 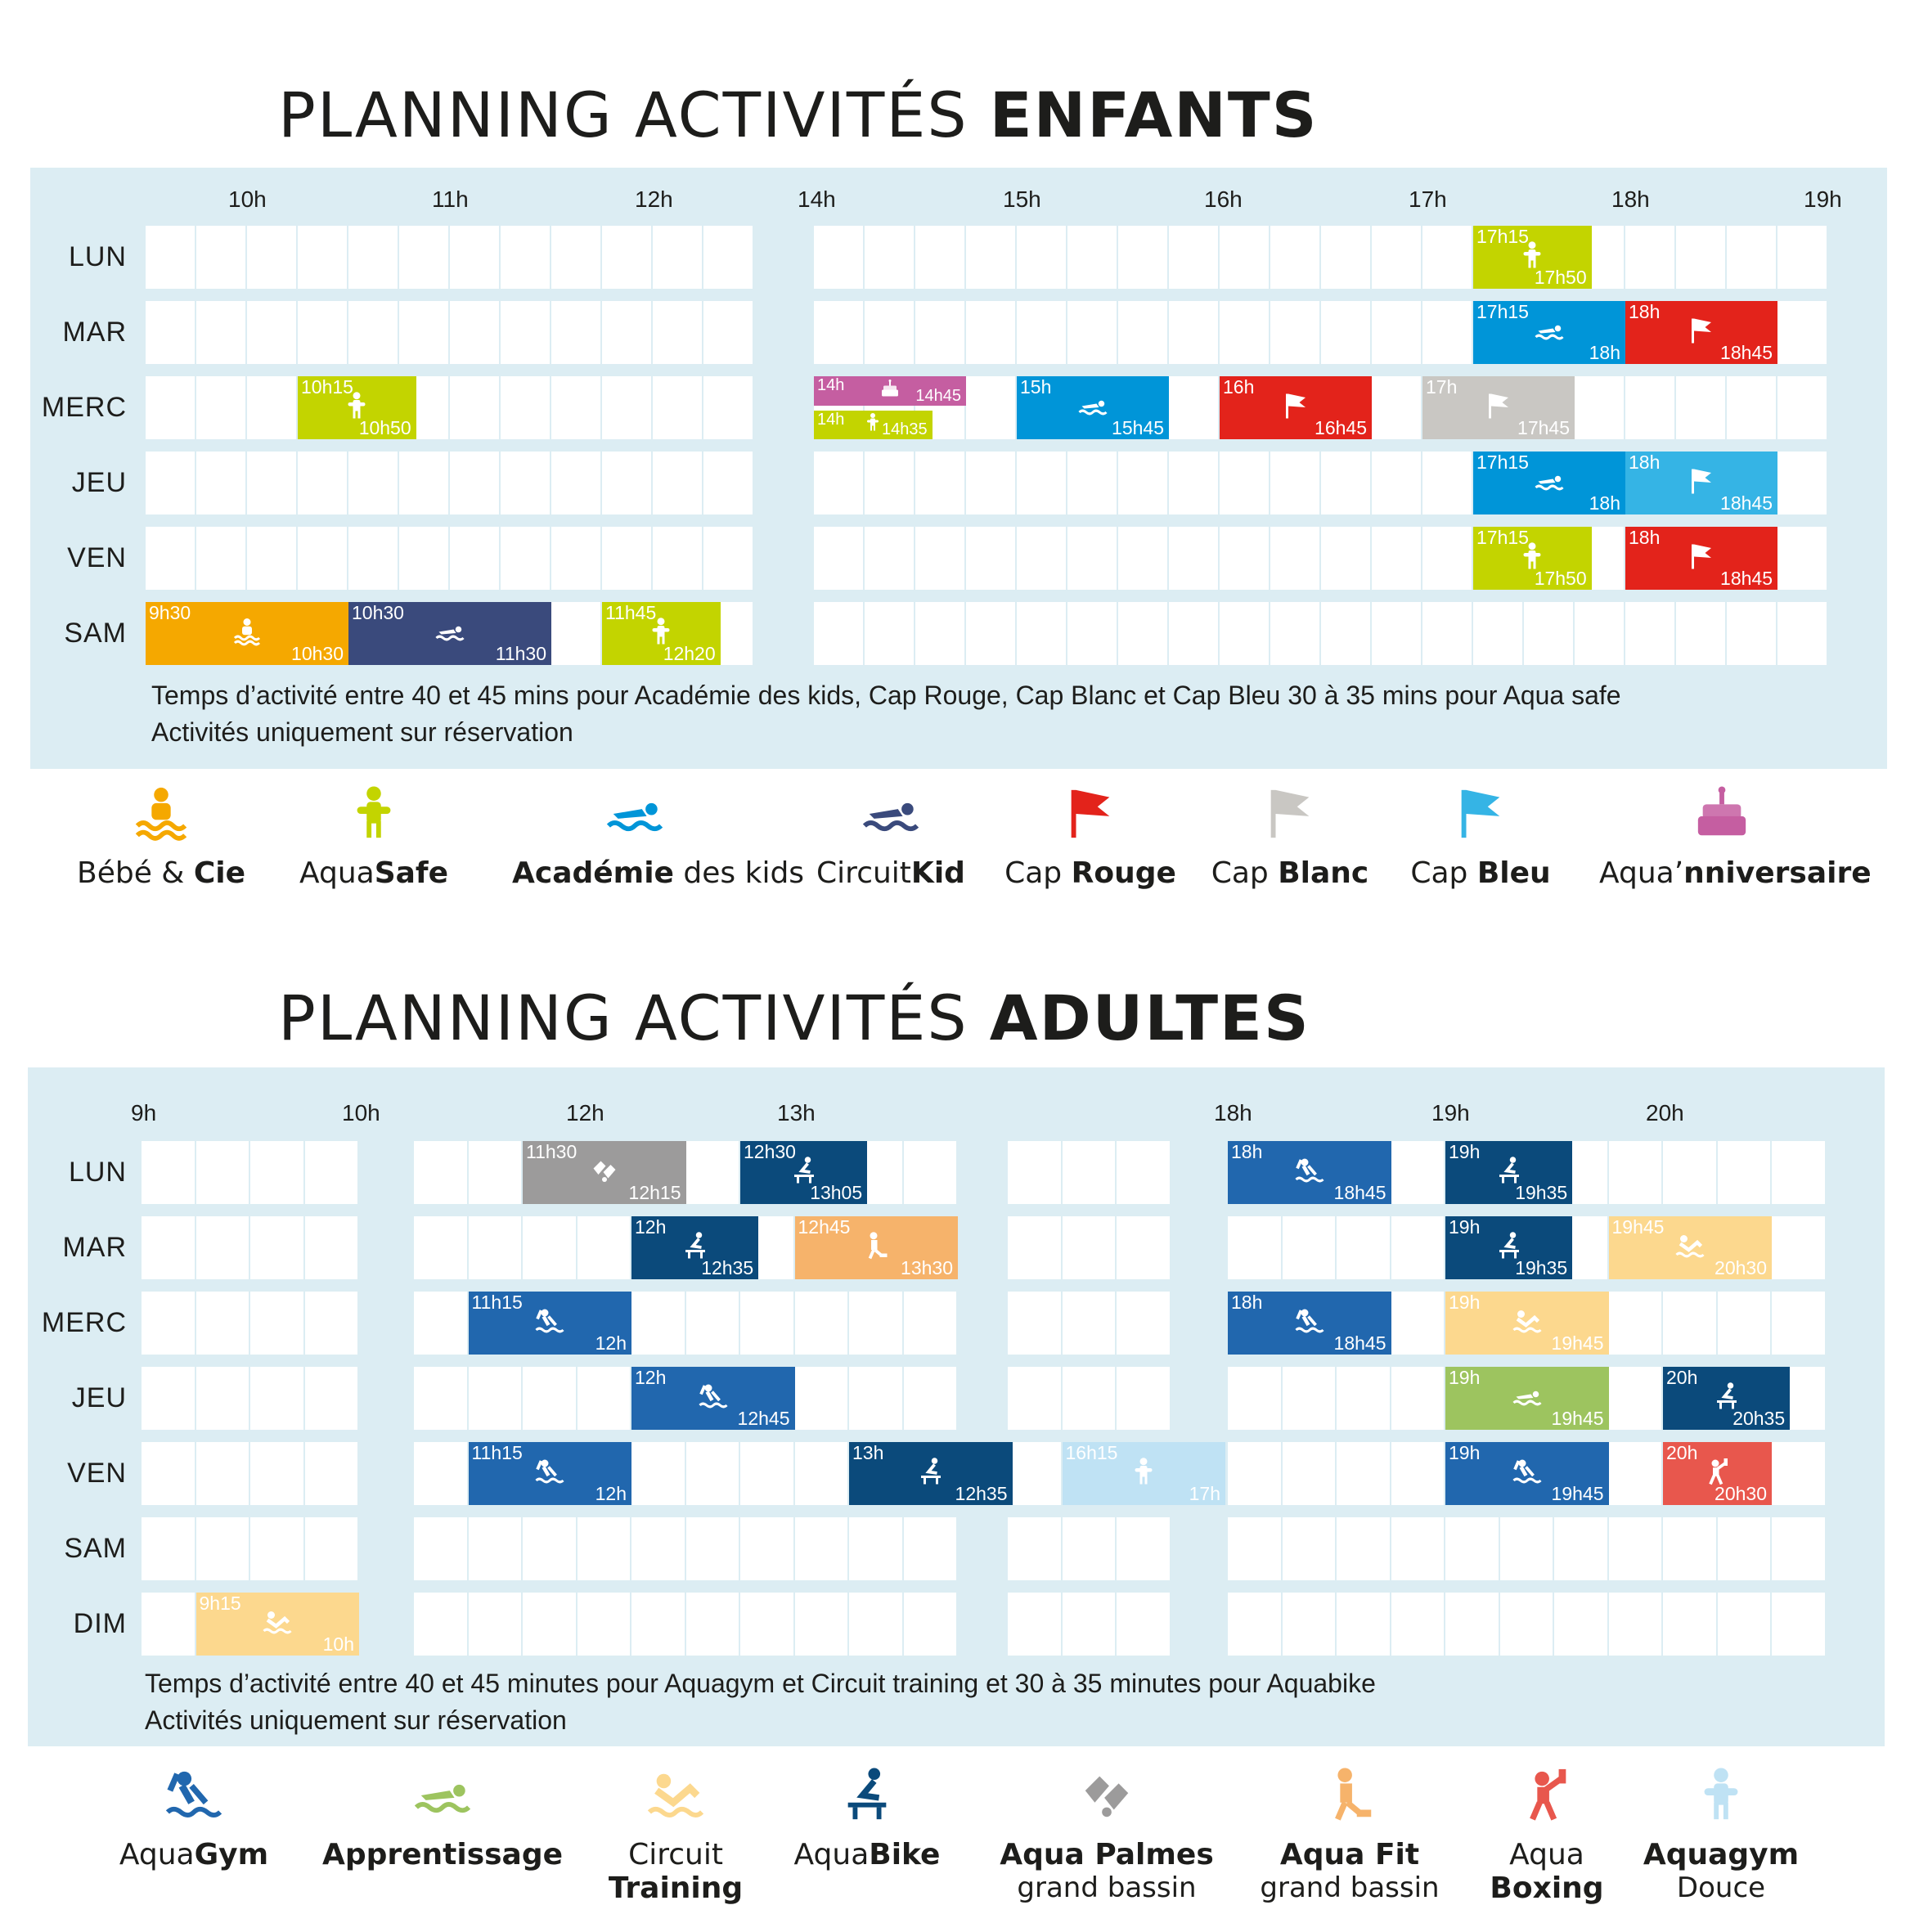 What do you see at coordinates (1527, 1474) in the screenshot?
I see `session-aquagym: 19h 19h45` at bounding box center [1527, 1474].